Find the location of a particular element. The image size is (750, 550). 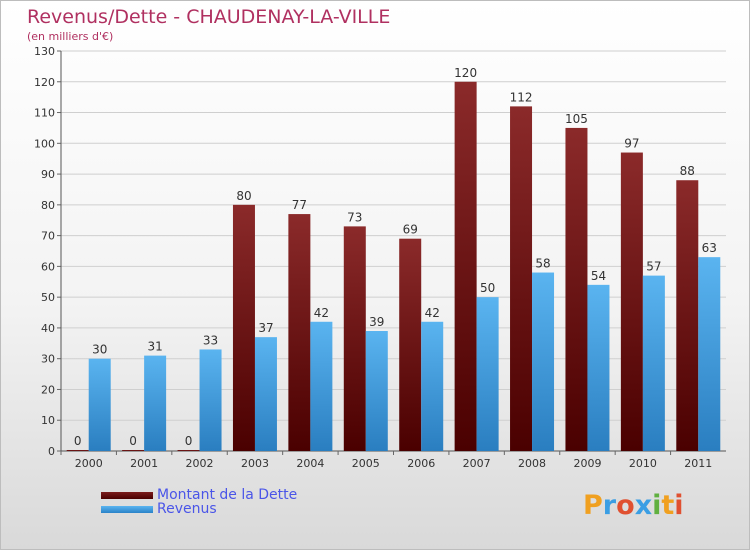

data-label-revenus: 30 is located at coordinates (99, 350).